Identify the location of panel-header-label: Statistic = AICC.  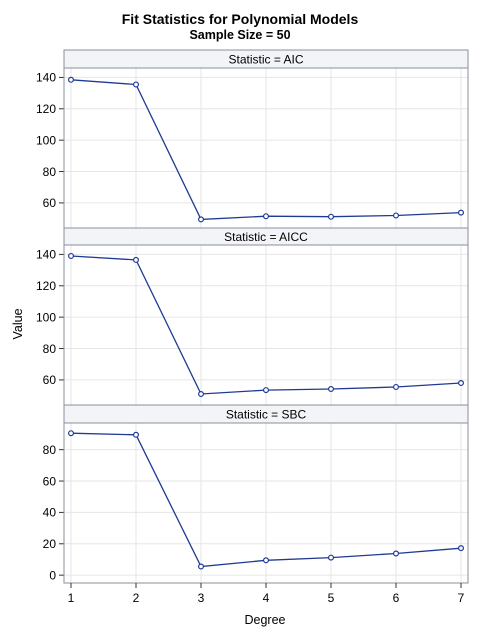
(266, 237).